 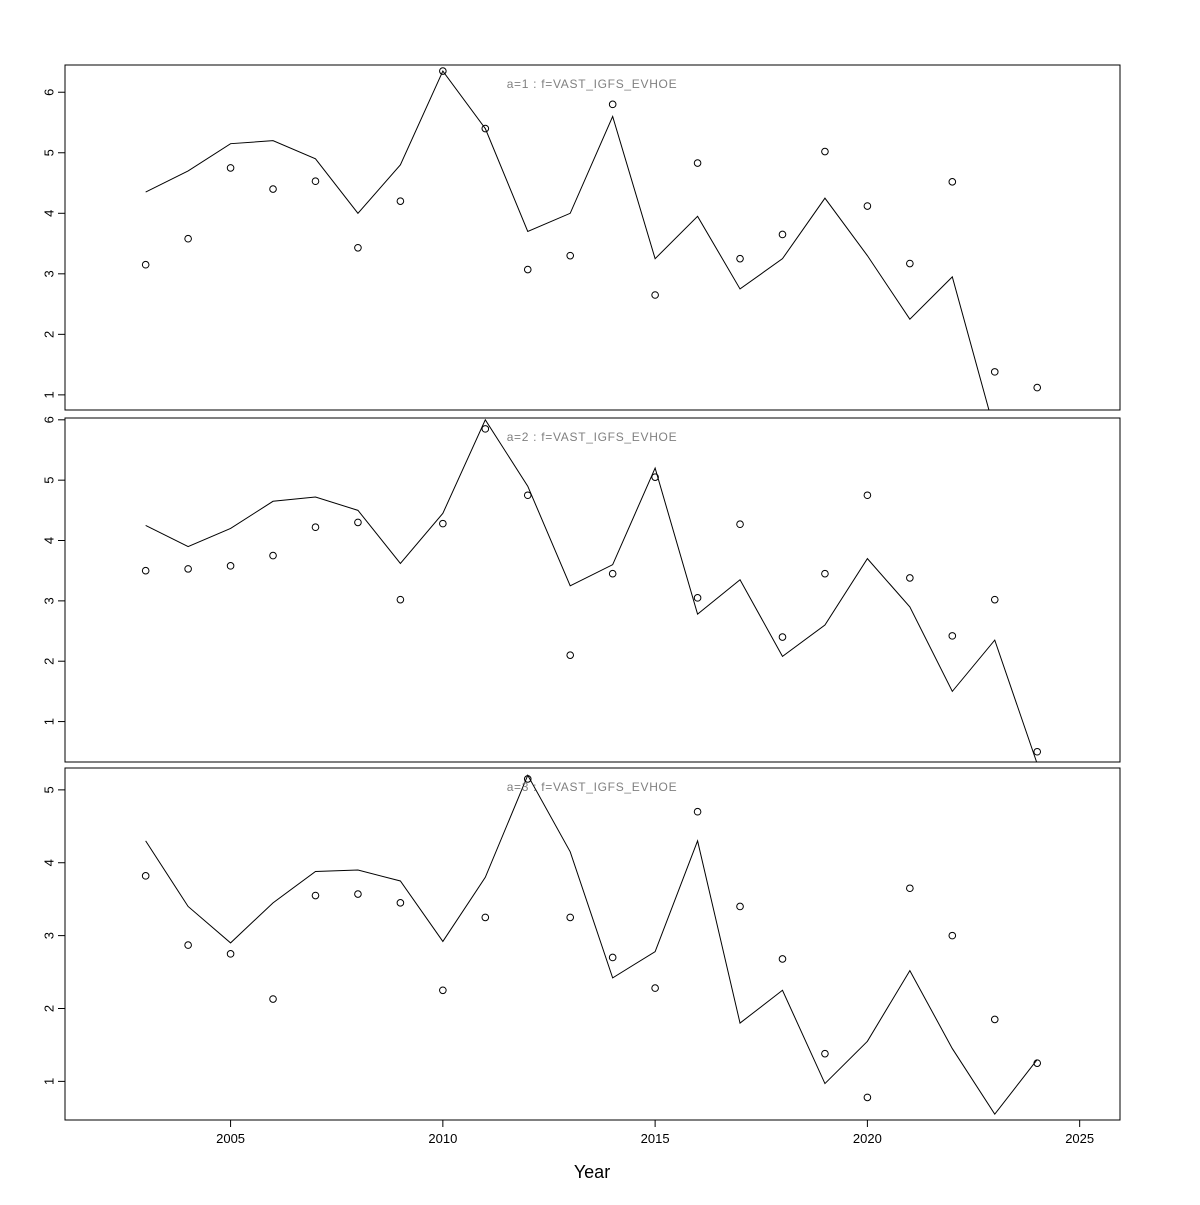 I want to click on panel-1-title: a=1 : f=VAST_IGFS_EVHOE, so click(x=592, y=84).